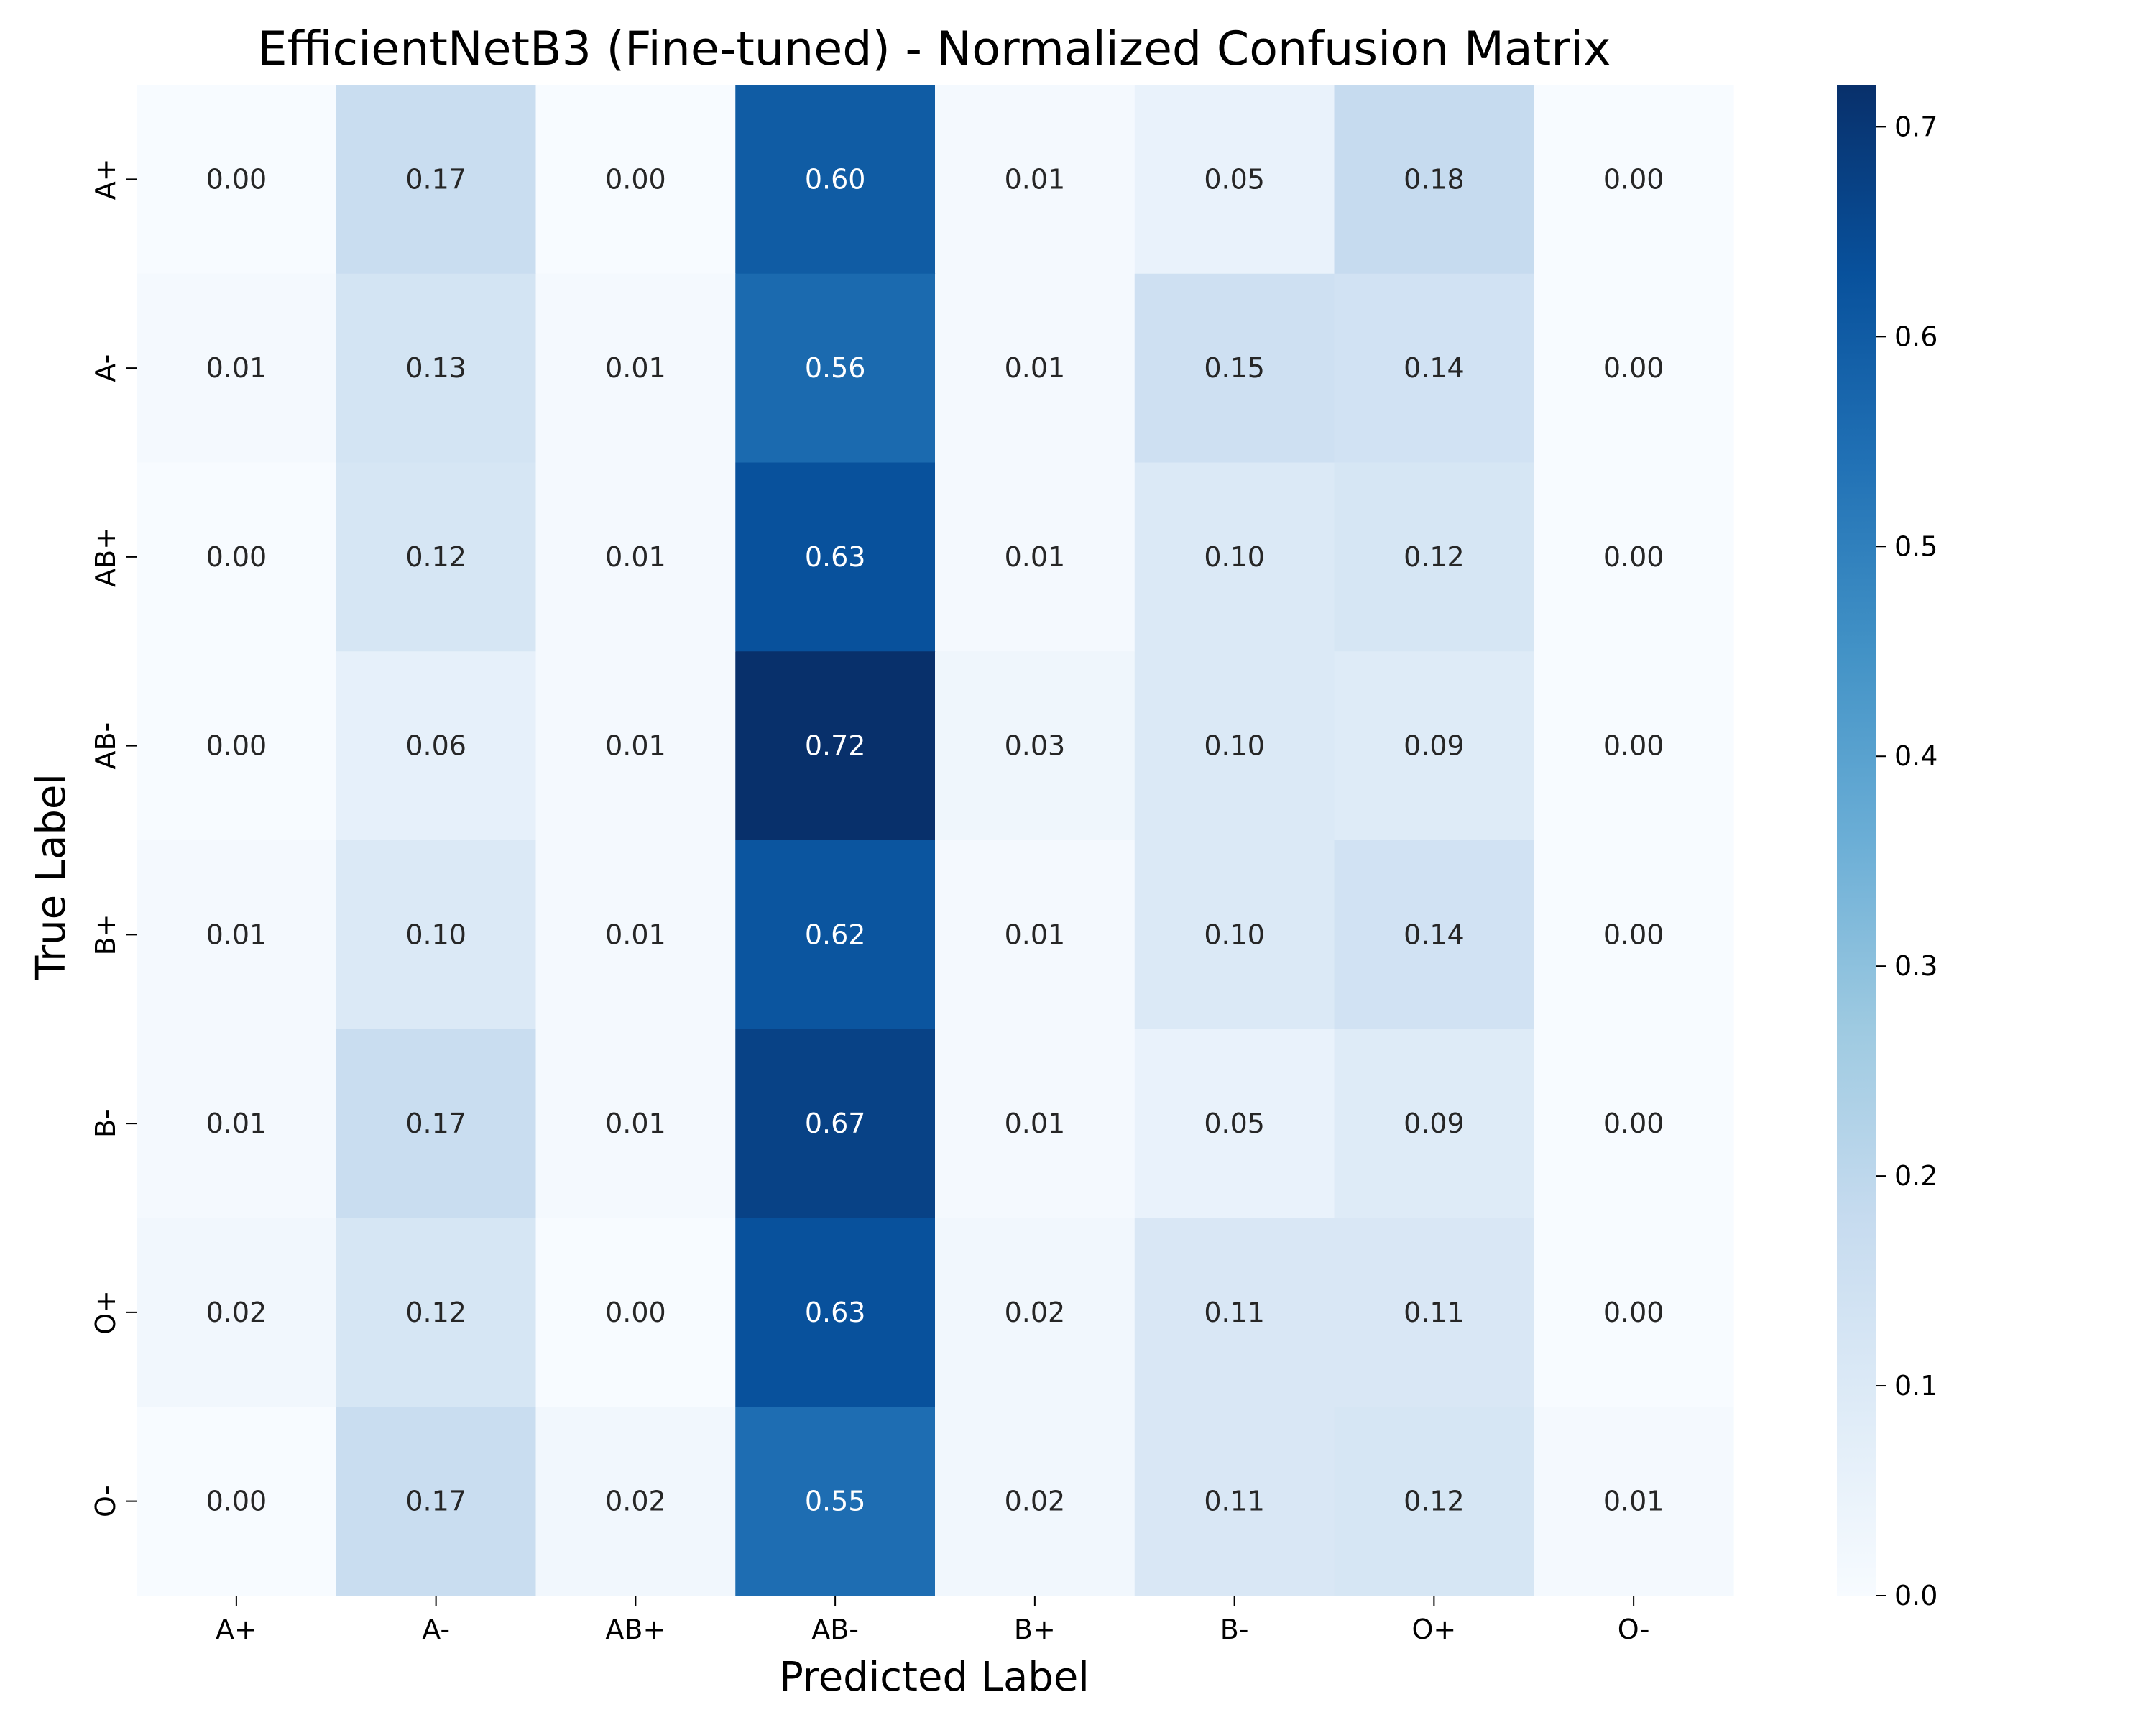  Describe the element at coordinates (835, 1629) in the screenshot. I see `x-tick-label: AB-` at that location.